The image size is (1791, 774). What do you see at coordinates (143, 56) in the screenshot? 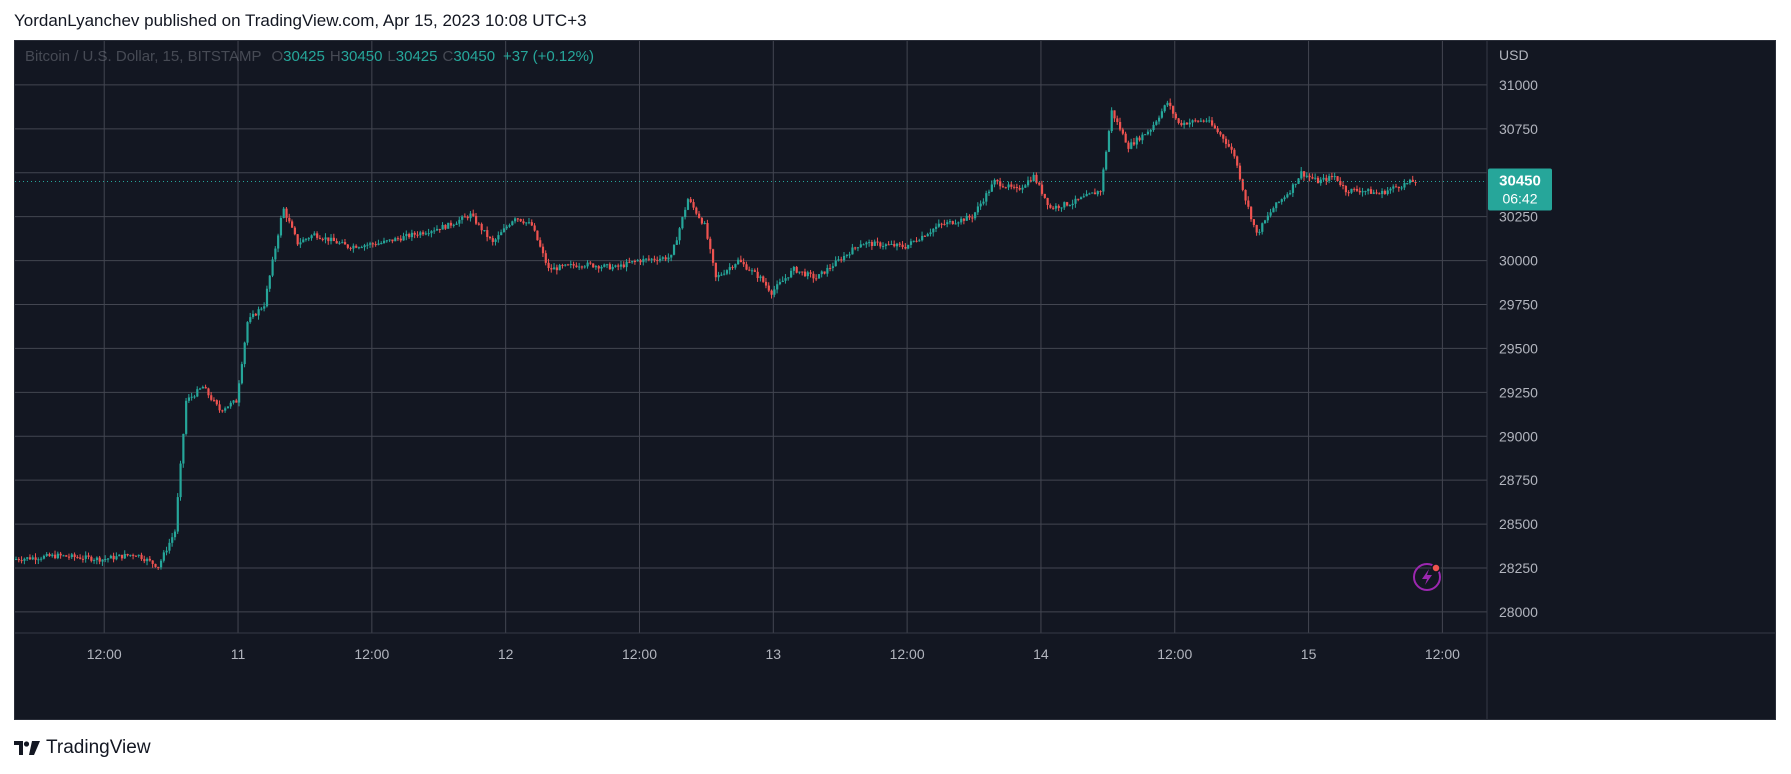
I see `legend-symbol: Bitcoin / U.S. Dollar, 15, BITSTAMP` at bounding box center [143, 56].